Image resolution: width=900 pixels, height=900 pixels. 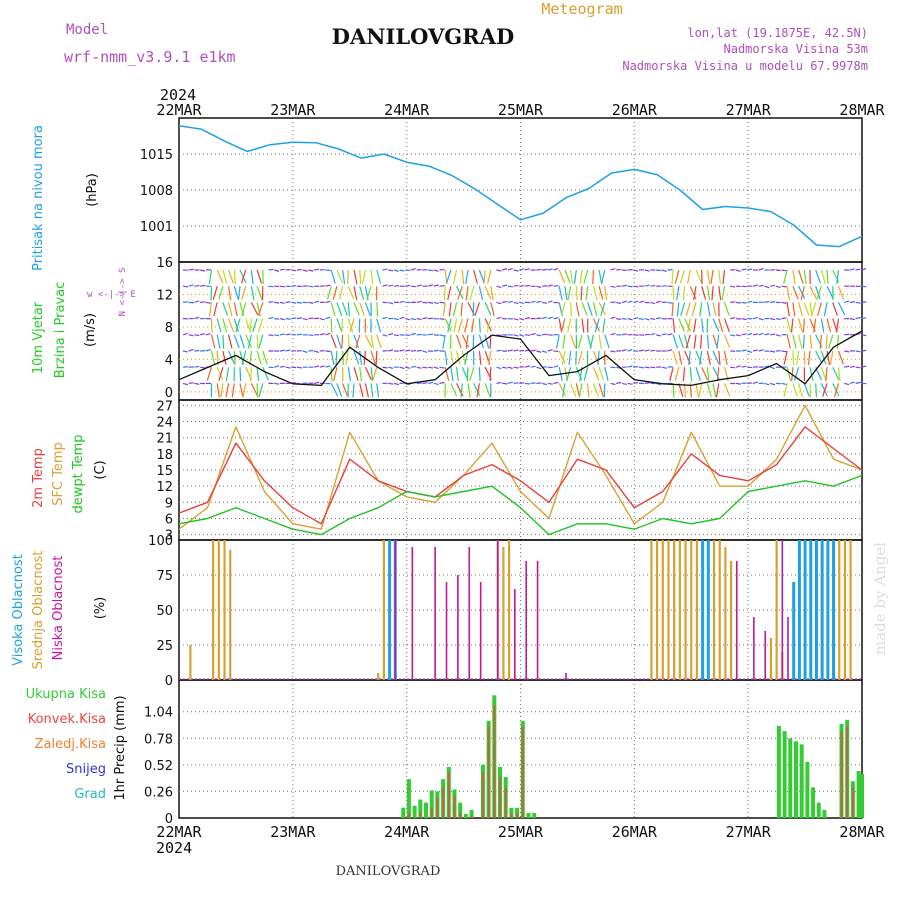 What do you see at coordinates (169, 681) in the screenshot?
I see `y-tick-label: 0` at bounding box center [169, 681].